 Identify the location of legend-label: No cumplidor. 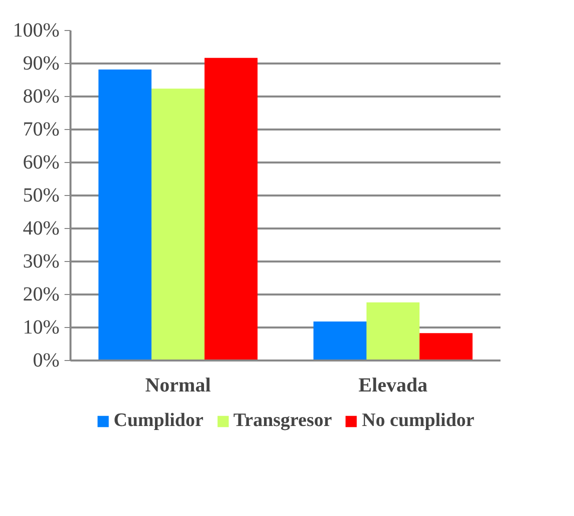
(418, 421).